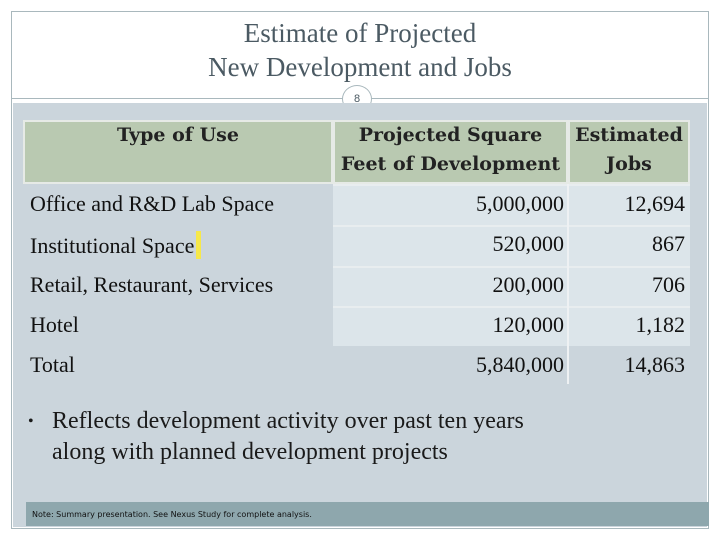 This screenshot has height=540, width=720. I want to click on row-2-sqft: 520,000, so click(528, 243).